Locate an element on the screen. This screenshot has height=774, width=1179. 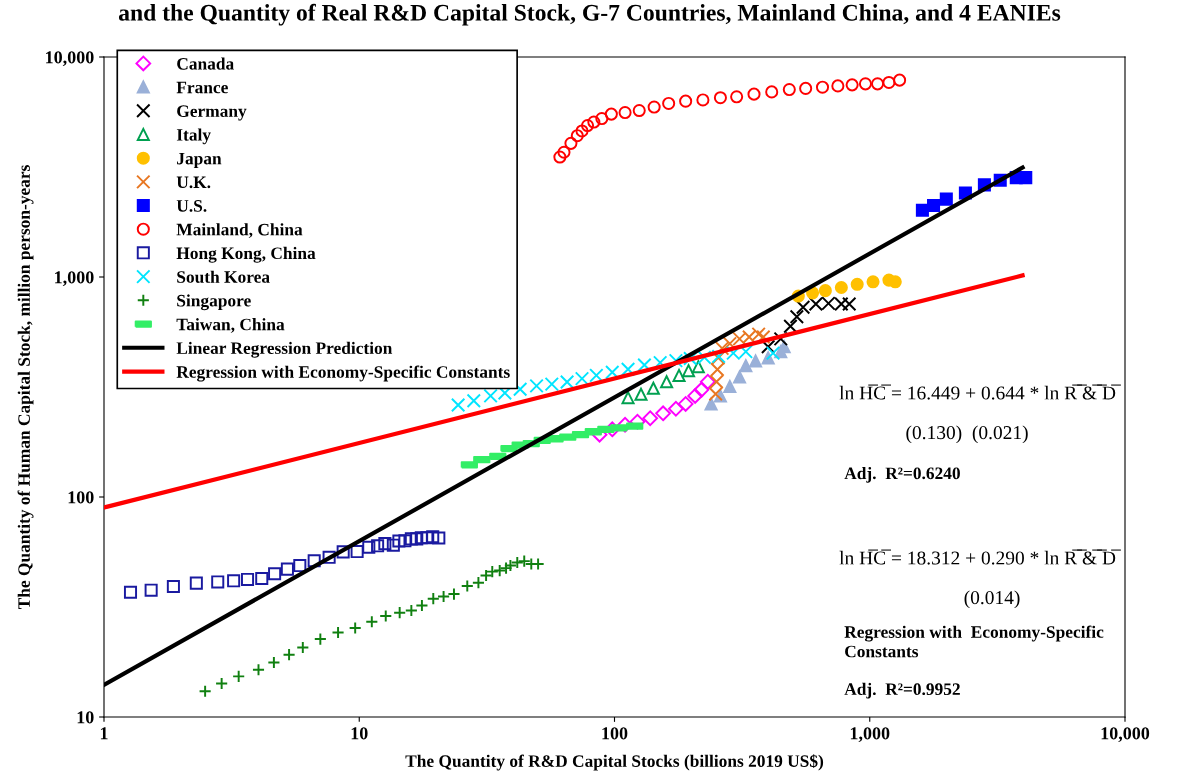
x-tick-label: 1,000 is located at coordinates (870, 735).